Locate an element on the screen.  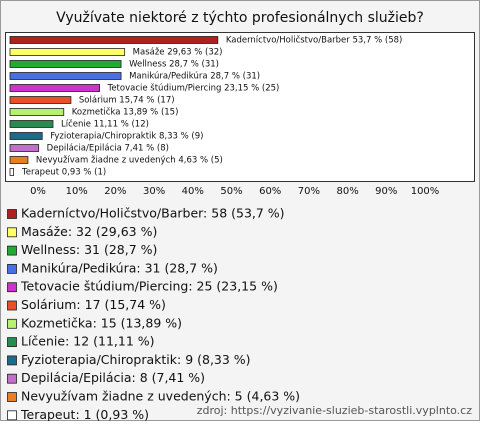
legend-label: Manikúra/Pedikúra: 31 (28,7 %) is located at coordinates (119, 267).